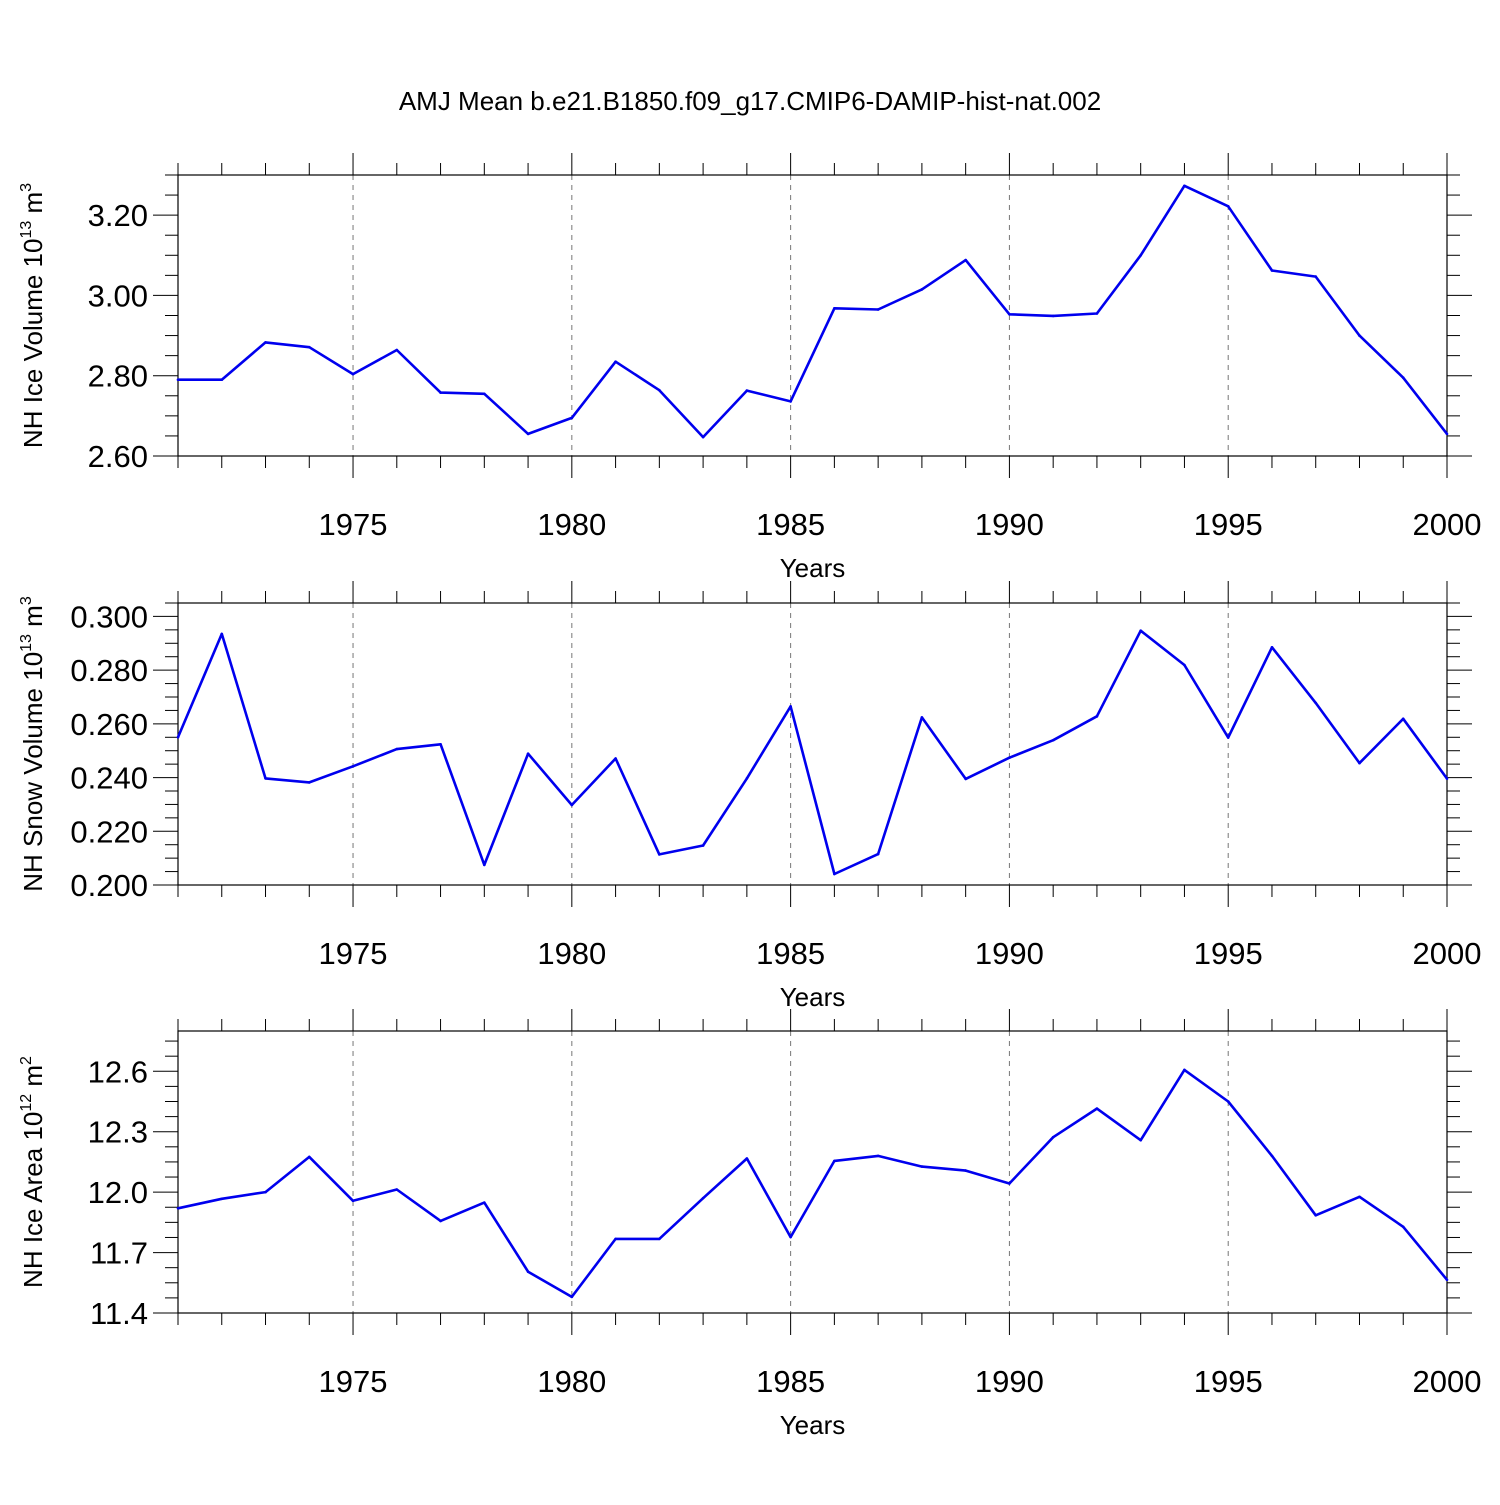  Describe the element at coordinates (26, 600) in the screenshot. I see `y-axis-label-superscript: 3` at that location.